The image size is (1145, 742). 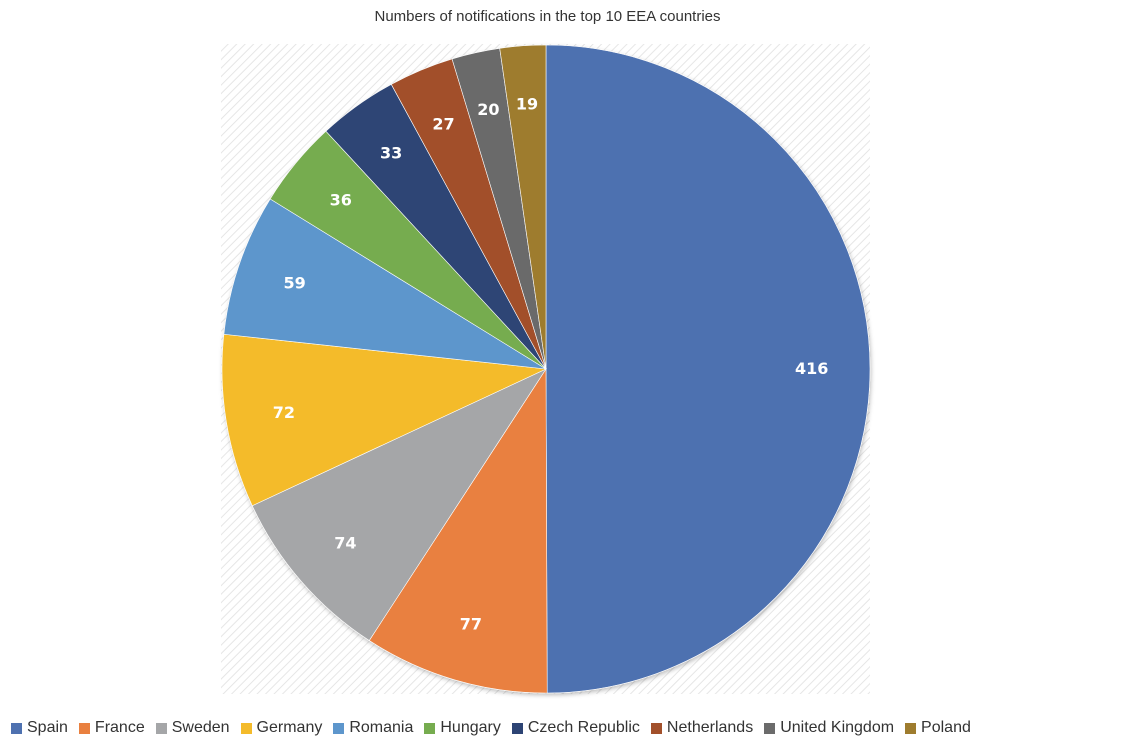 I want to click on data-label-germany: 72, so click(x=284, y=412).